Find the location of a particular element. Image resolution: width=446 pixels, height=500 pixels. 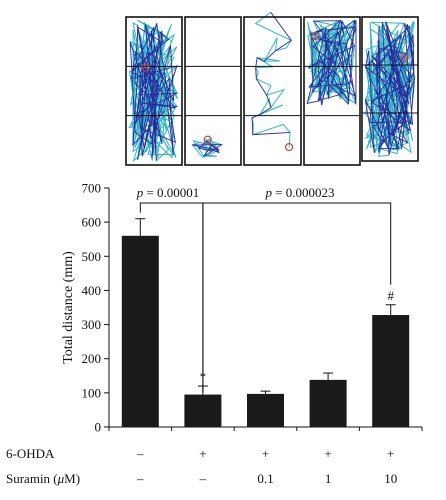

bar-6-ohda is located at coordinates (203, 410).